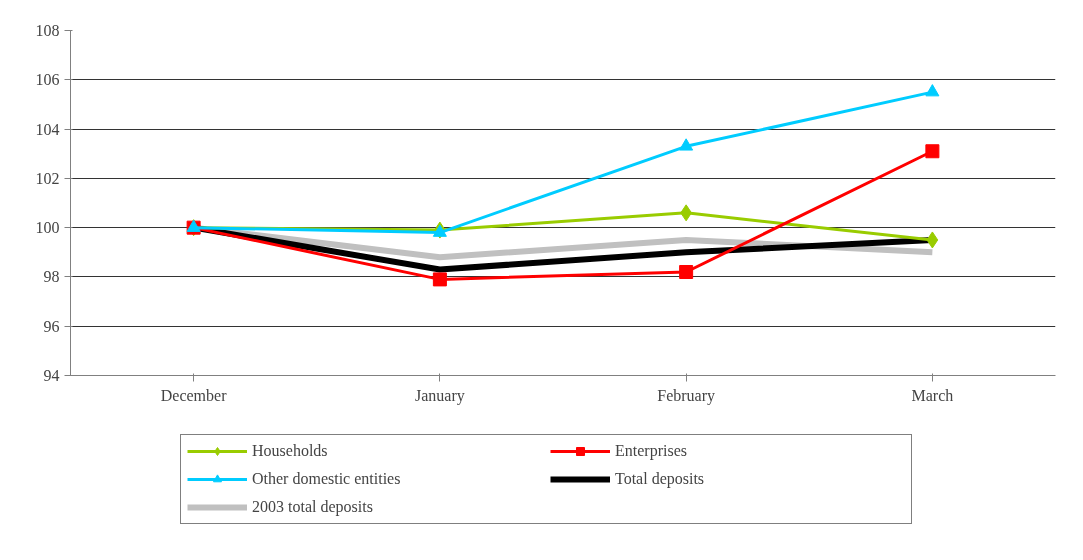 The height and width of the screenshot is (560, 1083). Describe the element at coordinates (51, 375) in the screenshot. I see `y-tick-label: 94` at that location.